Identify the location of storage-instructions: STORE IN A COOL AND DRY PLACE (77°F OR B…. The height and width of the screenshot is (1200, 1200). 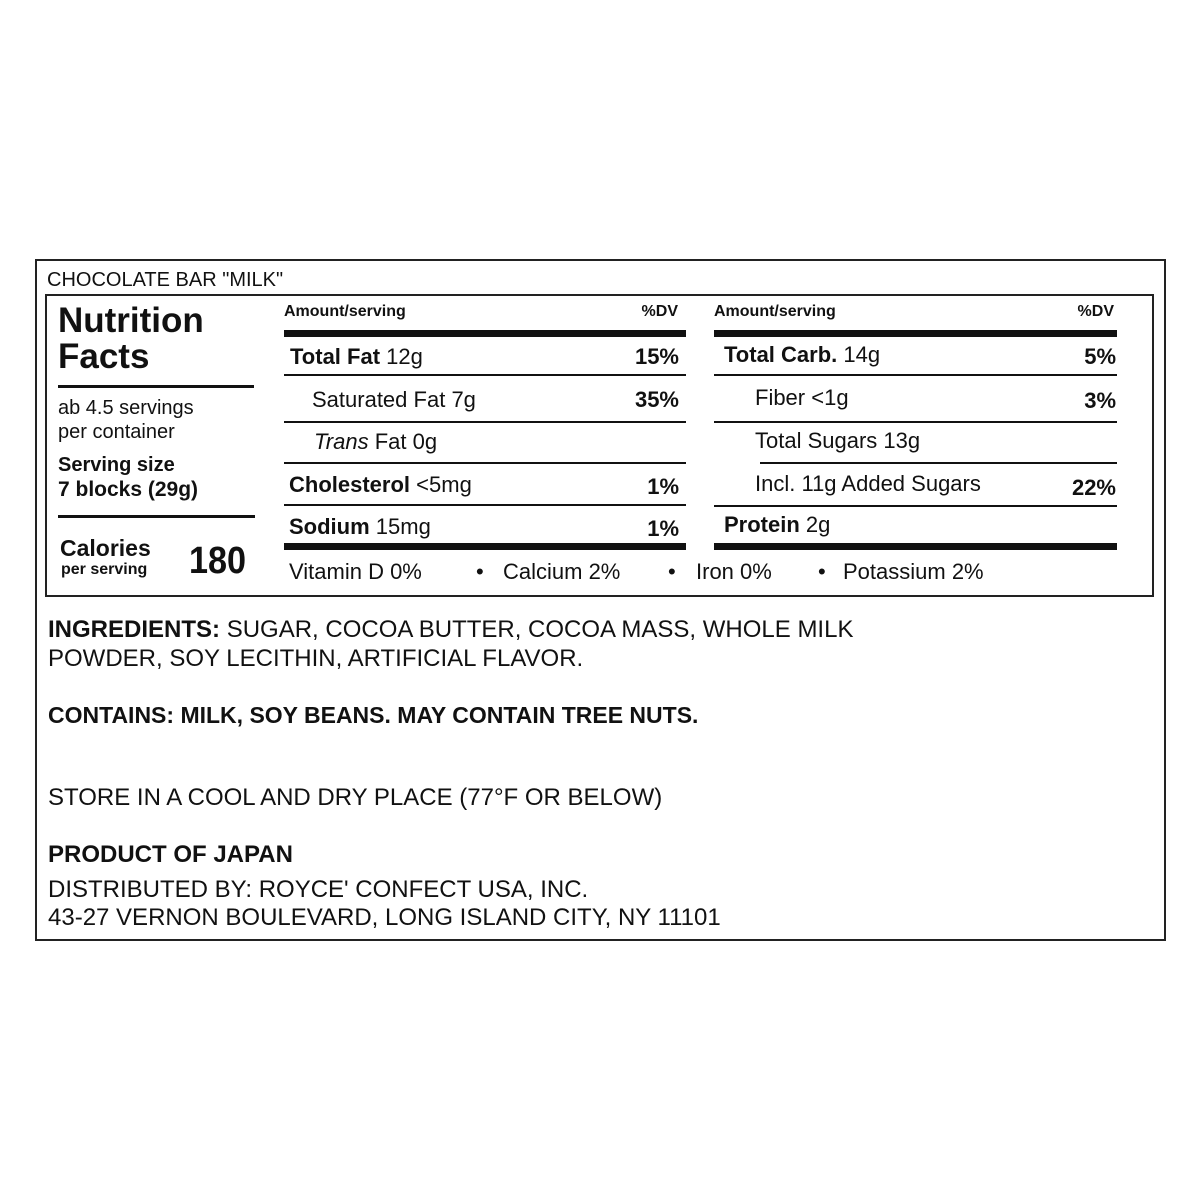
(355, 797).